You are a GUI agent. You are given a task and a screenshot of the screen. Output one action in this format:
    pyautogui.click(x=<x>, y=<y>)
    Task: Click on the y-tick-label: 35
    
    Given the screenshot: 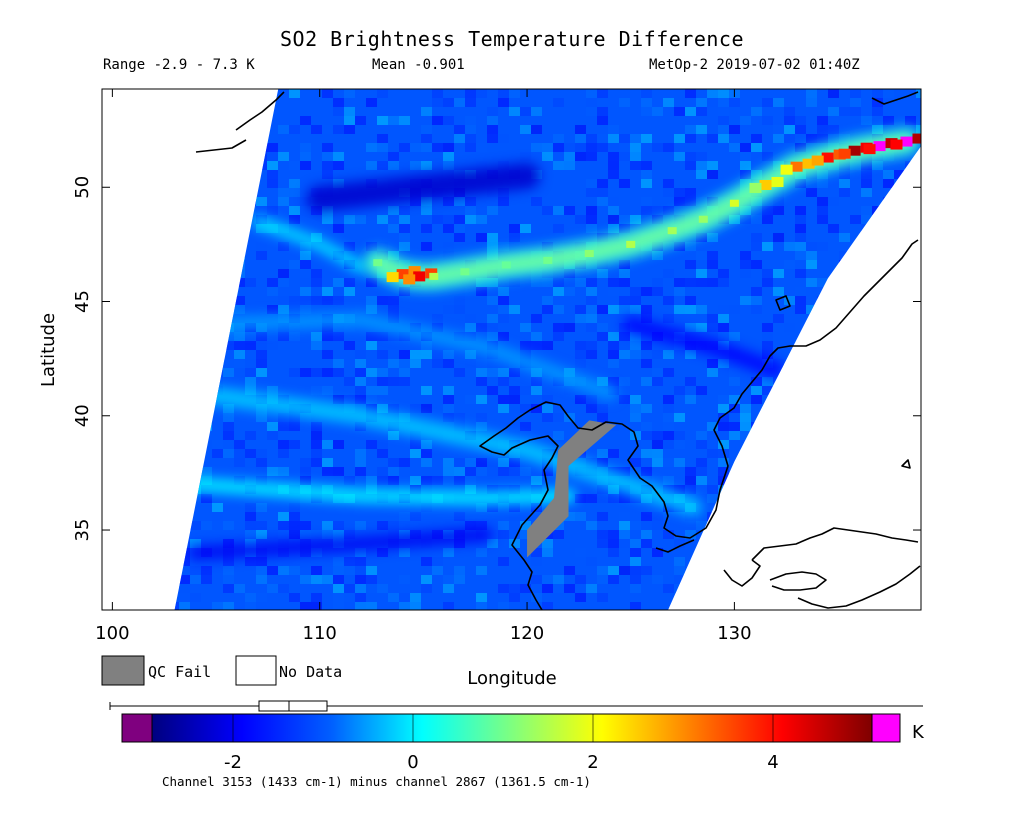 What is the action you would take?
    pyautogui.click(x=82, y=530)
    